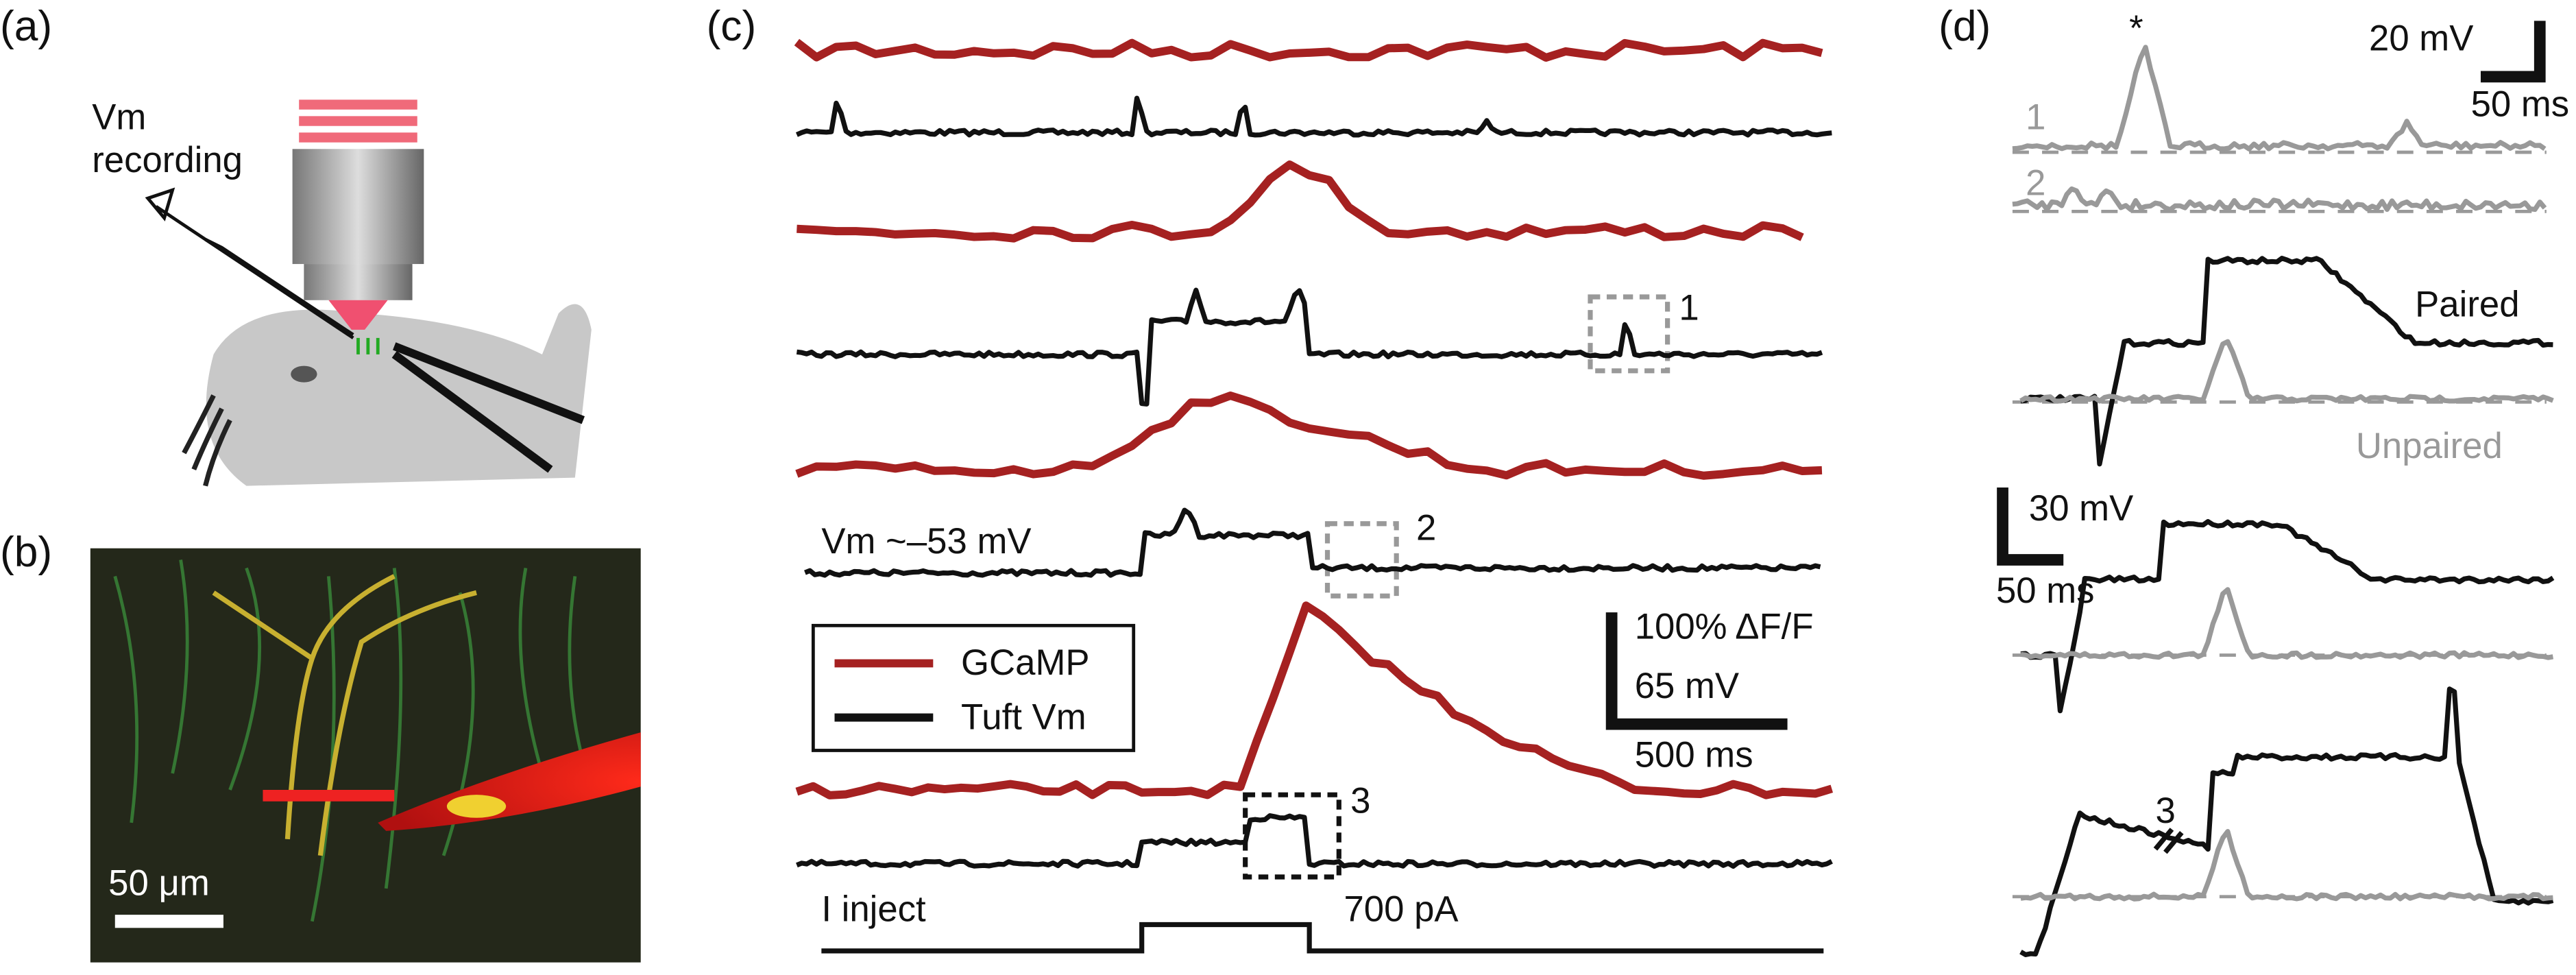  Describe the element at coordinates (329, 795) in the screenshot. I see `marker` at that location.